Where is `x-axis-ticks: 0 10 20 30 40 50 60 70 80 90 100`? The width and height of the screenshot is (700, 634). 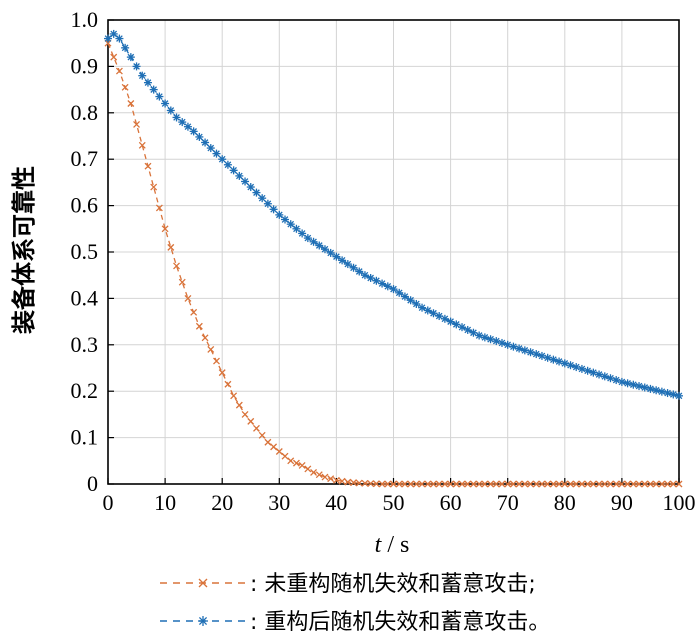 x-axis-ticks: 0 10 20 30 40 50 60 70 80 90 100 is located at coordinates (399, 496).